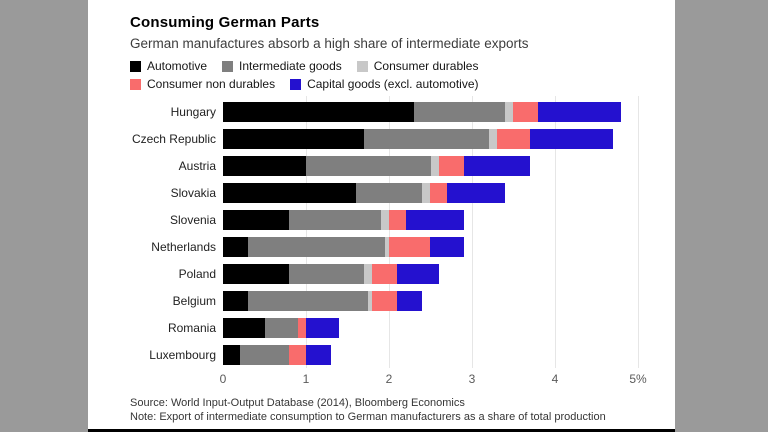 The height and width of the screenshot is (432, 768). Describe the element at coordinates (381, 430) in the screenshot. I see `bottom-black-bar` at that location.